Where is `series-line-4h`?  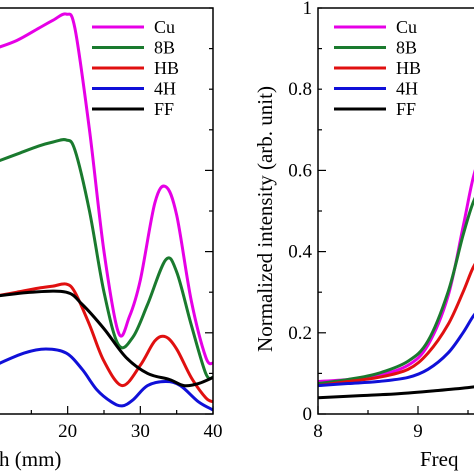 series-line-4h is located at coordinates (396, 350).